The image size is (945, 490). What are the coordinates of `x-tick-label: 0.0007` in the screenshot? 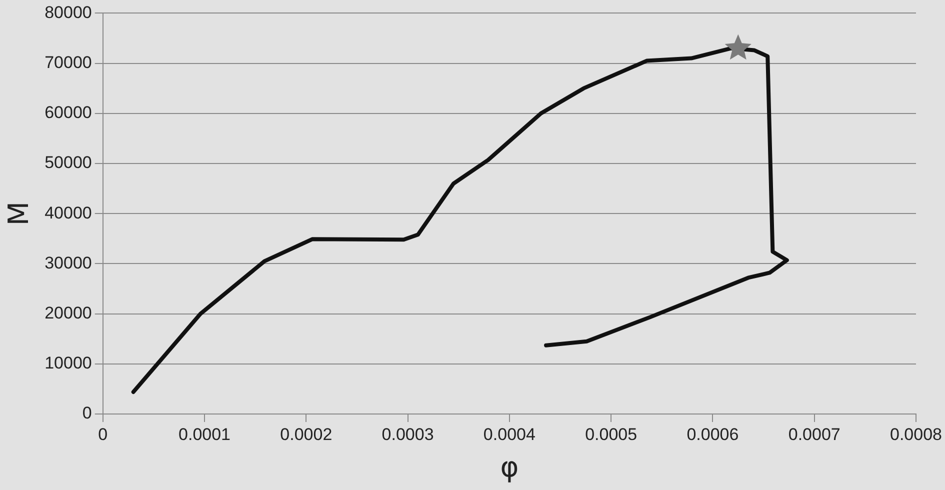 It's located at (814, 434).